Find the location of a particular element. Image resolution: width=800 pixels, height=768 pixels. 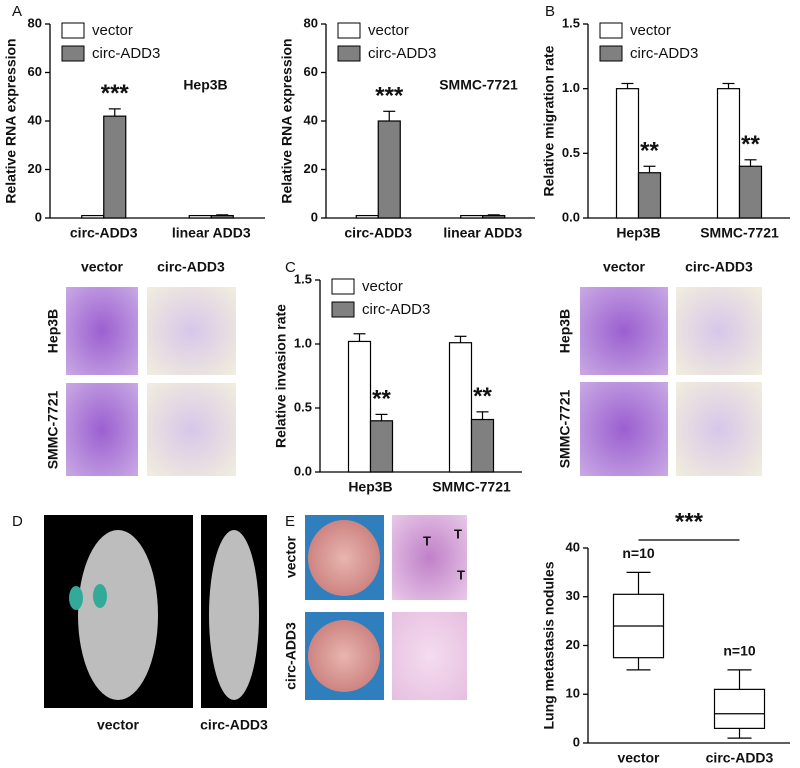

image-label: circ-ADD3 is located at coordinates (234, 725).